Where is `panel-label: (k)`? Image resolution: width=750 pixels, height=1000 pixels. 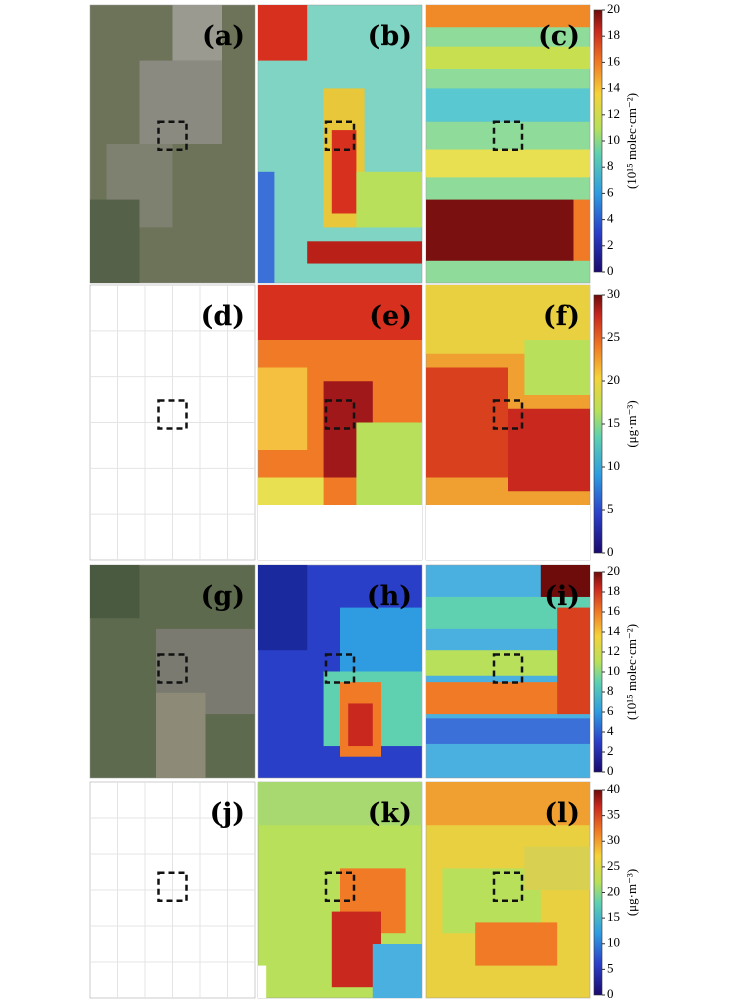 panel-label: (k) is located at coordinates (390, 813).